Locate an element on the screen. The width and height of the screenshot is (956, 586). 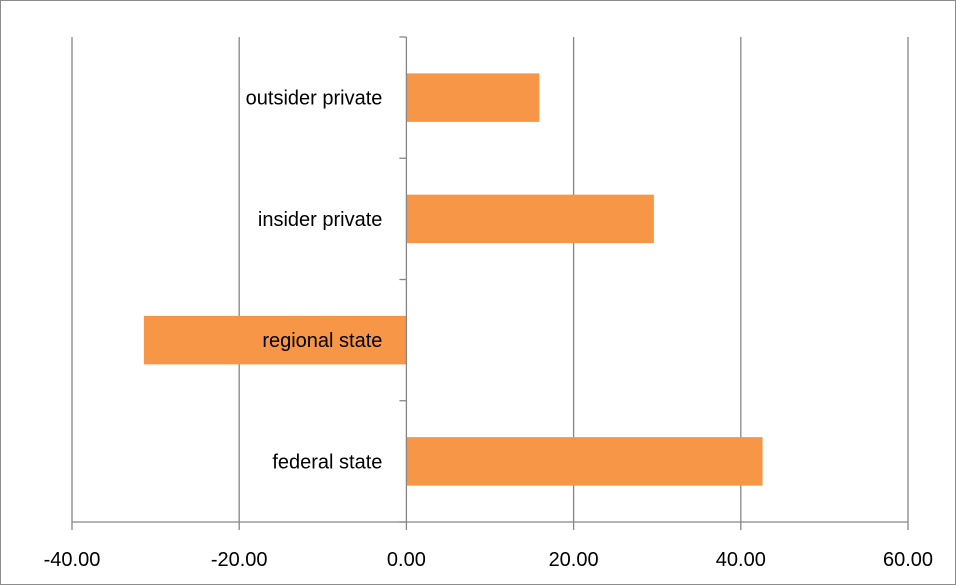
category-label: outsider private is located at coordinates (314, 99).